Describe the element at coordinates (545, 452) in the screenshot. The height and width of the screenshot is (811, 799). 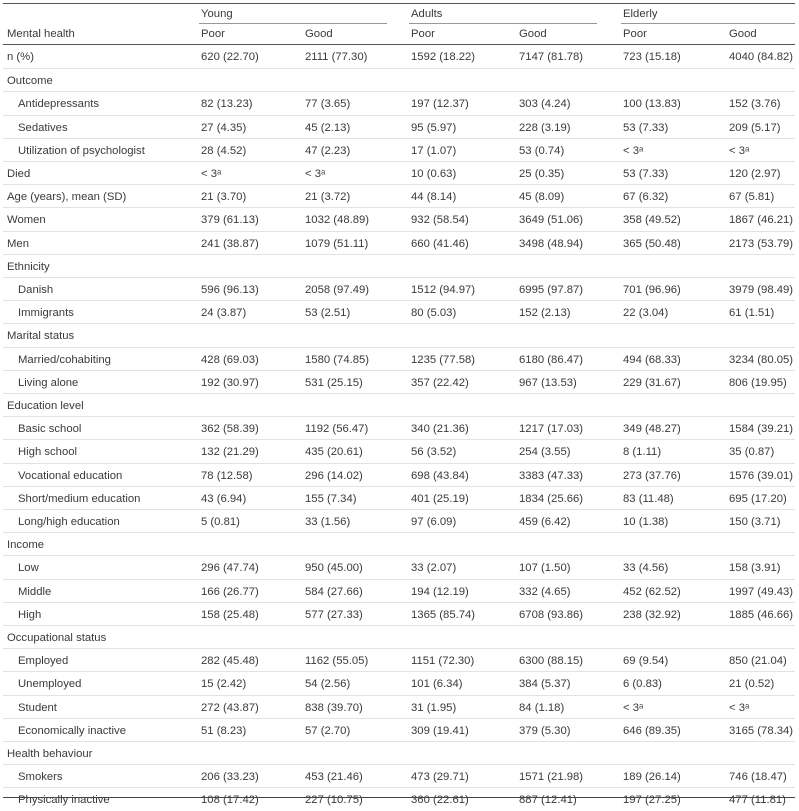
I see `table-cell: 254 (3.55)` at that location.